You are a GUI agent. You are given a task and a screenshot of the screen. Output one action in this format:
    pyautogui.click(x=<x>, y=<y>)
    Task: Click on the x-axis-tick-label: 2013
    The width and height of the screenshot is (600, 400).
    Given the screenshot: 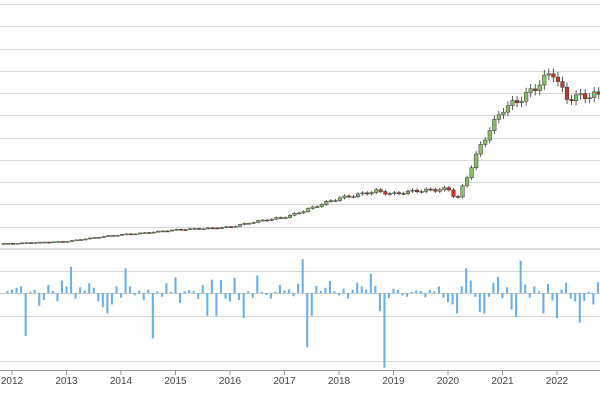 What is the action you would take?
    pyautogui.click(x=66, y=381)
    